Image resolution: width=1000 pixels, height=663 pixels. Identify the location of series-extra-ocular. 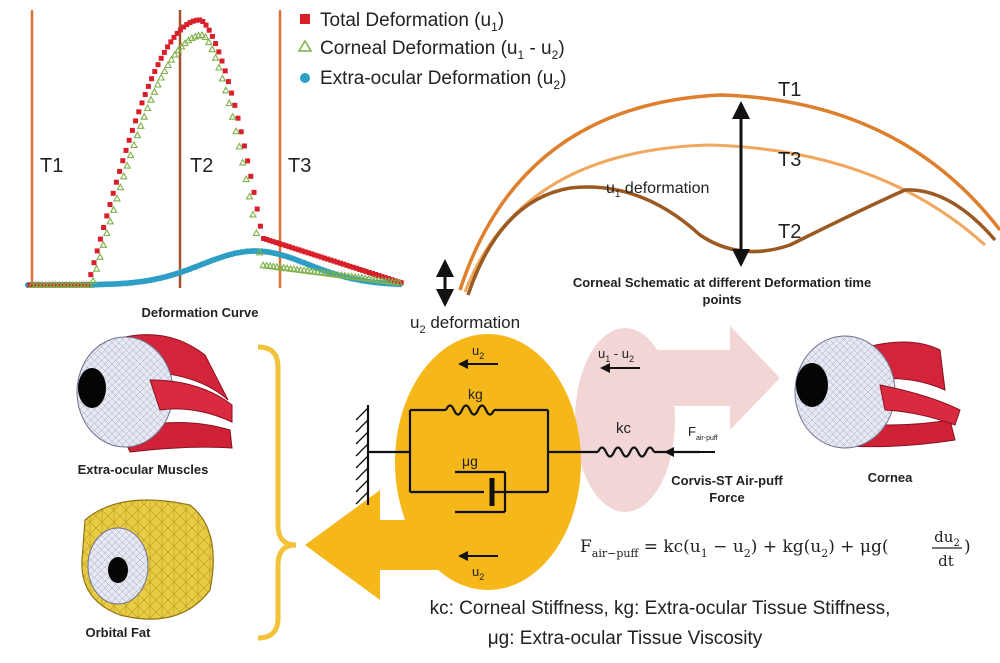
(214, 268).